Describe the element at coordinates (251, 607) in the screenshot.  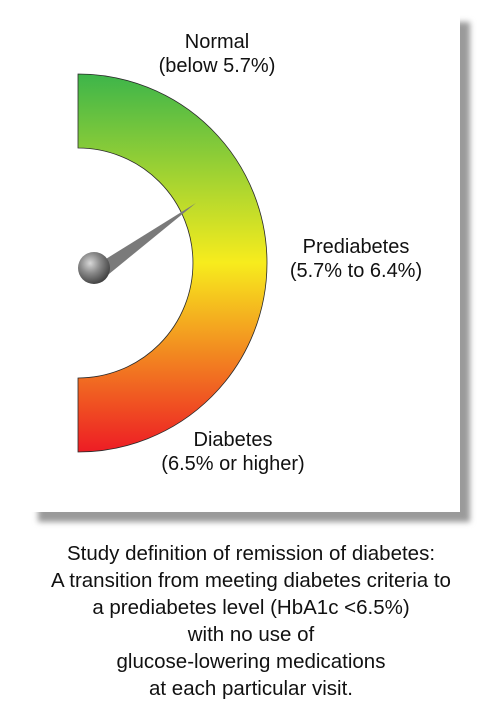
I see `caption-line: a prediabetes level (HbA1c <6.5%)` at that location.